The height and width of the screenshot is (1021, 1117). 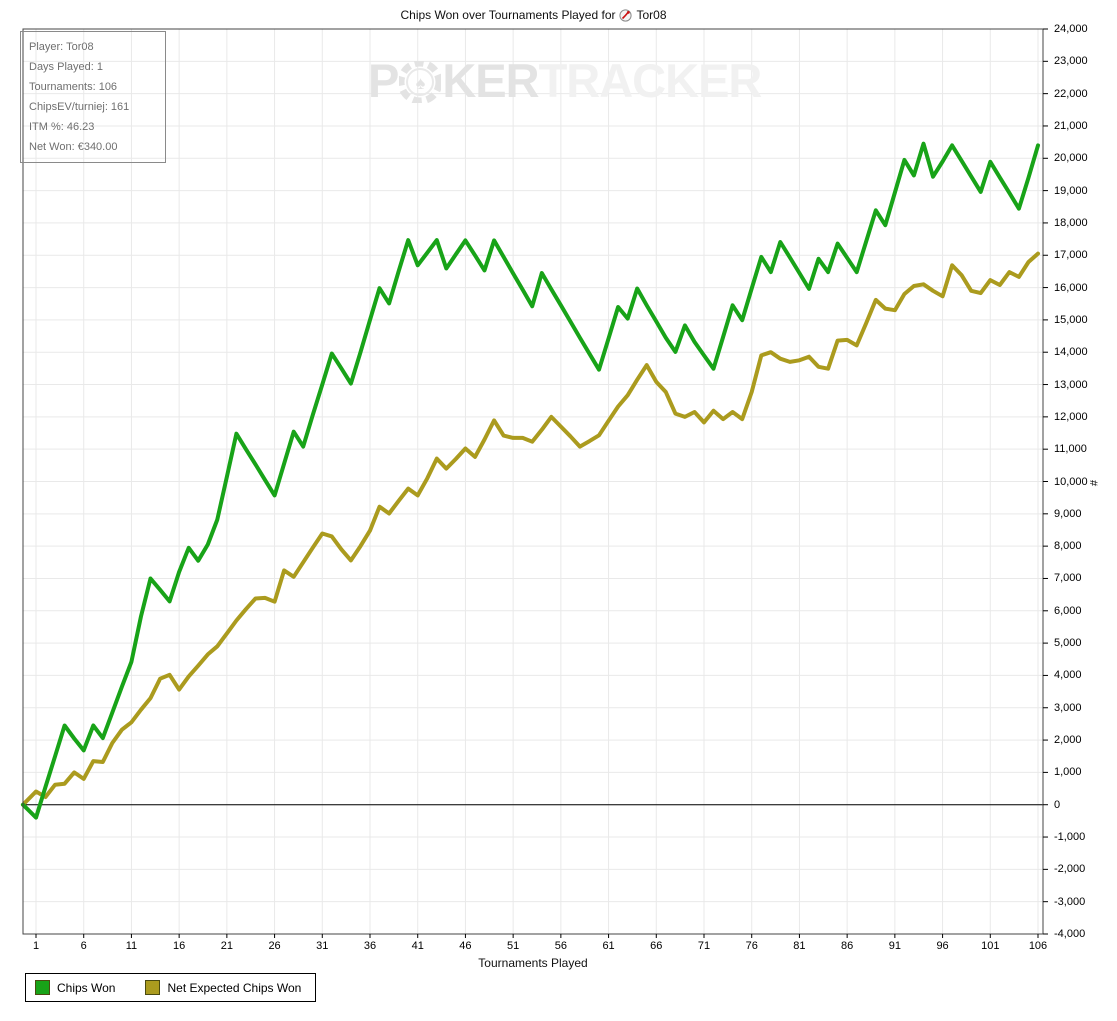 What do you see at coordinates (1068, 643) in the screenshot?
I see `y-tick-label: 5,000` at bounding box center [1068, 643].